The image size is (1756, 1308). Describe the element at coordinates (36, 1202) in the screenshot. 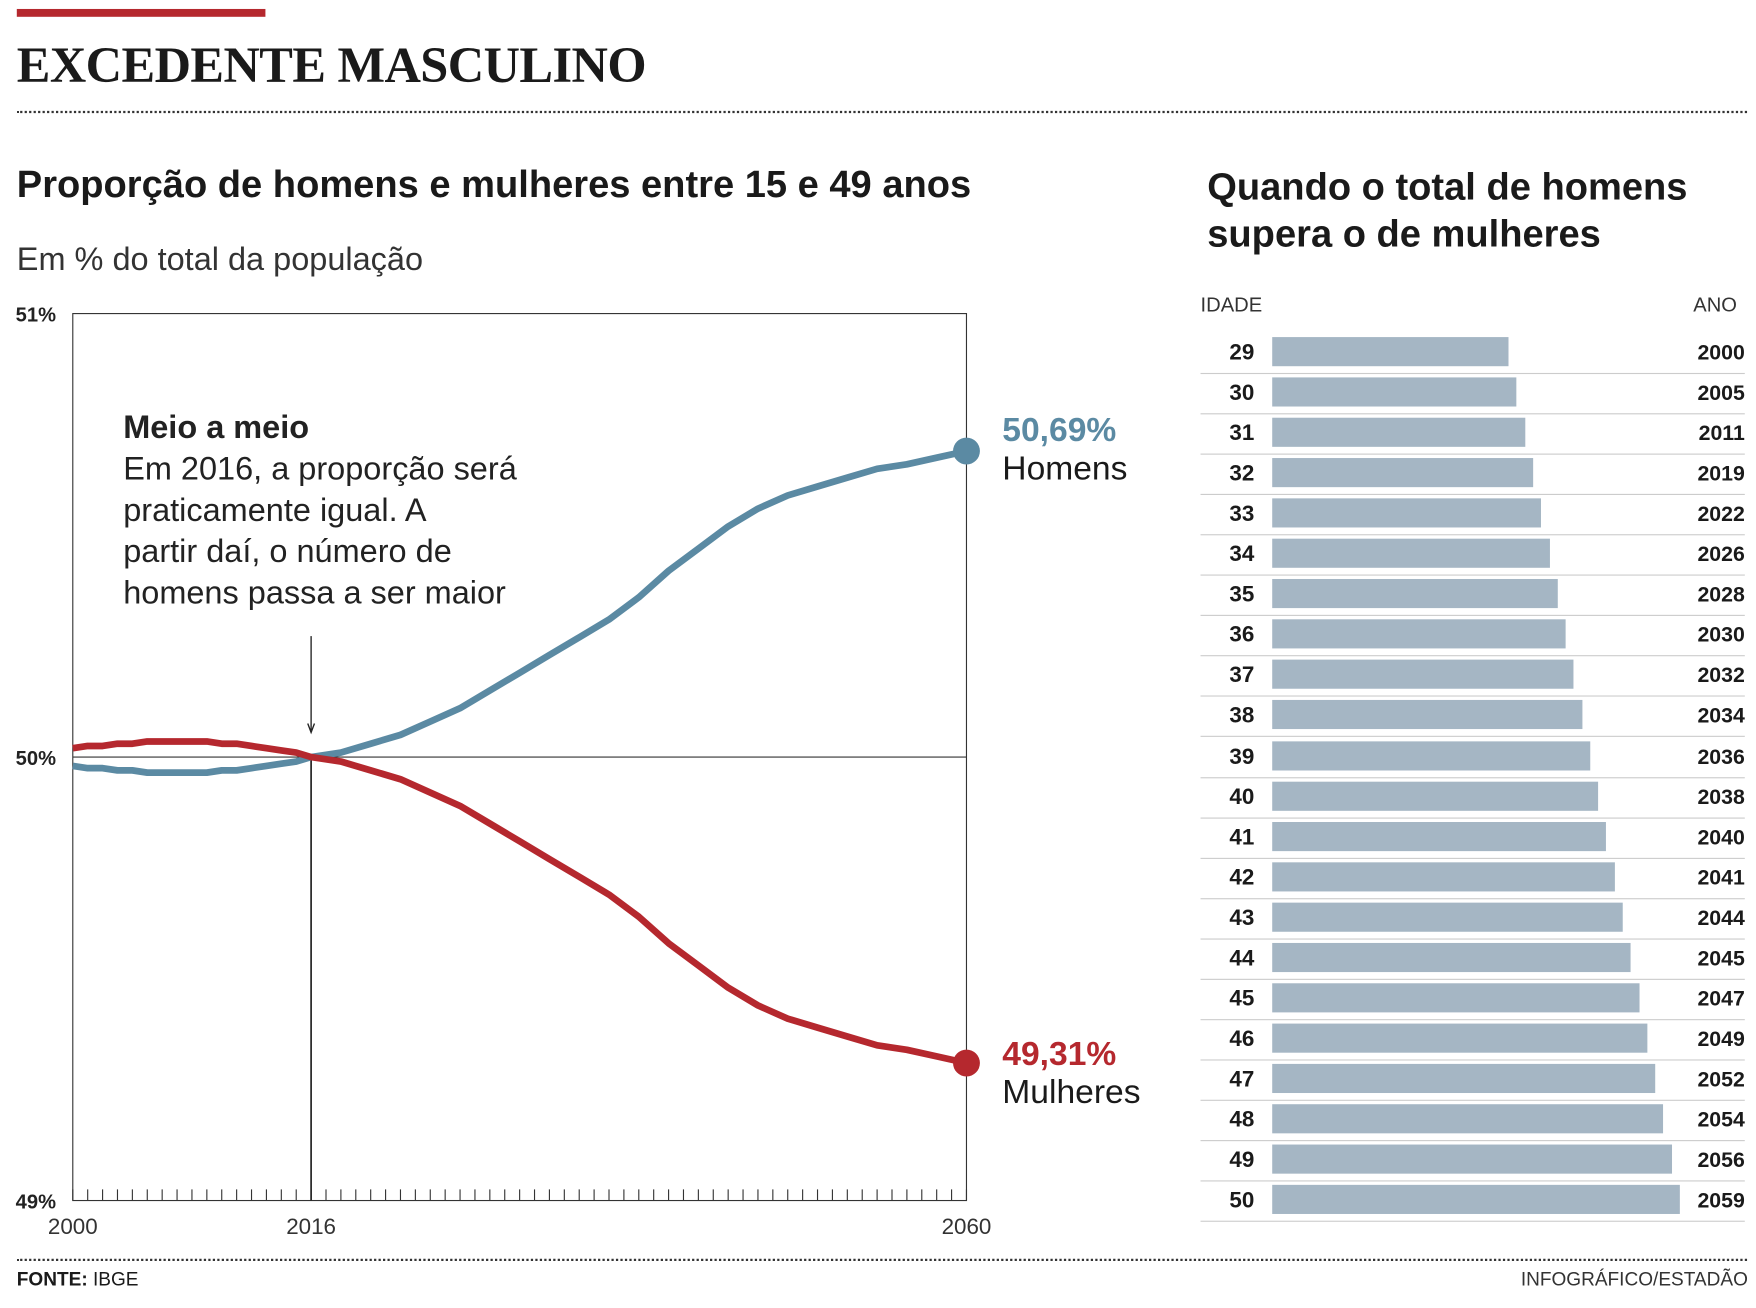

I see `y-tick-label: 49%` at that location.